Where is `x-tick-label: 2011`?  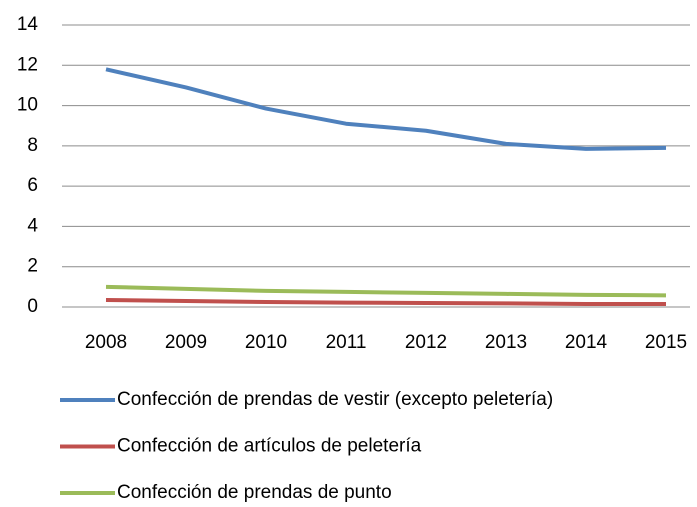
x-tick-label: 2011 is located at coordinates (346, 342).